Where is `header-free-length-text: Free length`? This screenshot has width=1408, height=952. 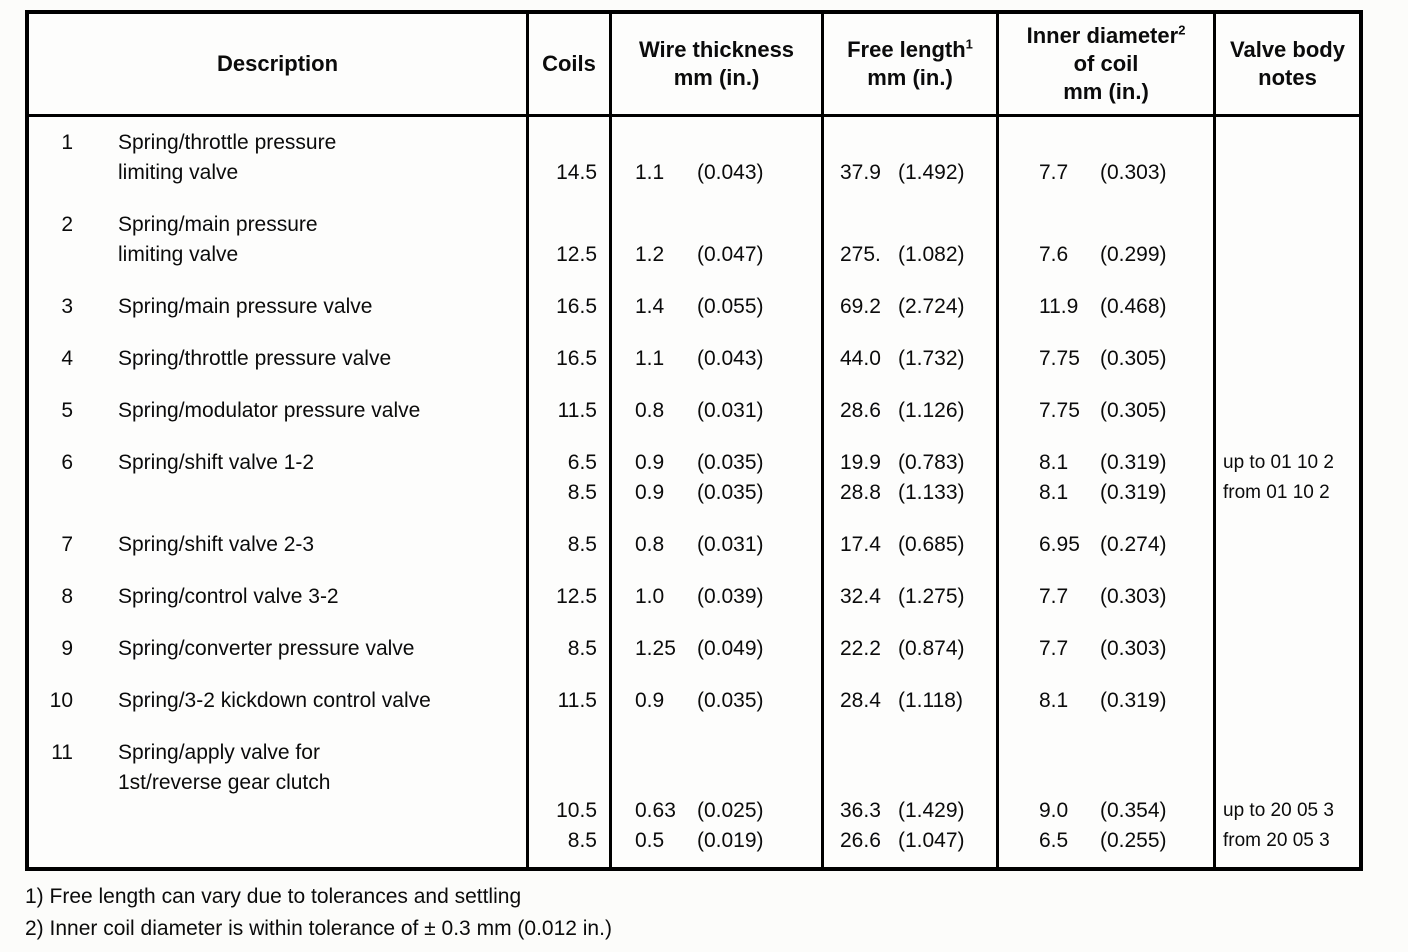 header-free-length-text: Free length is located at coordinates (906, 49).